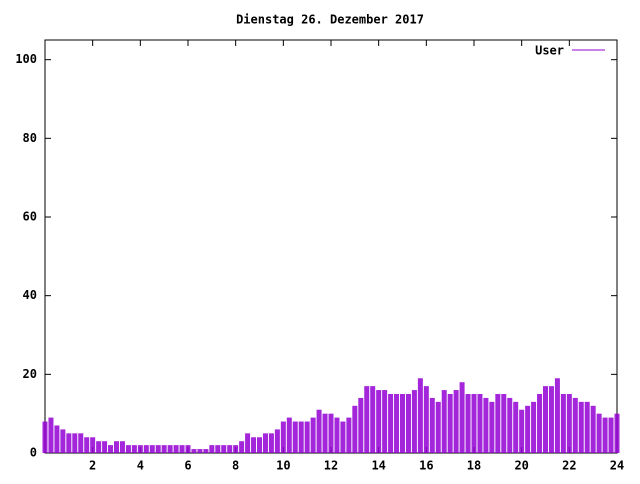 The height and width of the screenshot is (484, 640). I want to click on y-tick-label: 0, so click(33, 453).